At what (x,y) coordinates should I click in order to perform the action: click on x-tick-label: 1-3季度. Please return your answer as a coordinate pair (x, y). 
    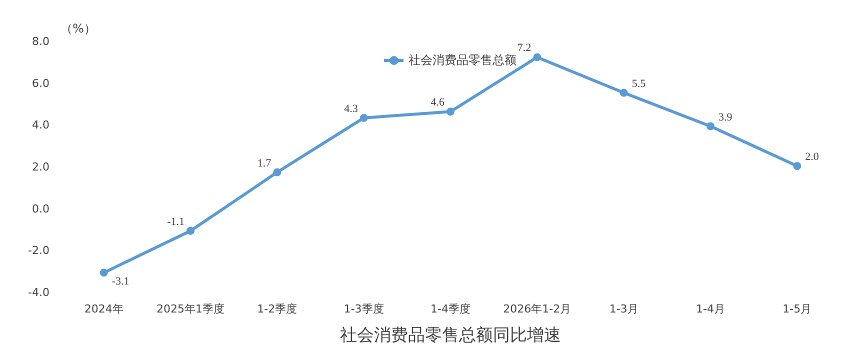
    Looking at the image, I should click on (364, 309).